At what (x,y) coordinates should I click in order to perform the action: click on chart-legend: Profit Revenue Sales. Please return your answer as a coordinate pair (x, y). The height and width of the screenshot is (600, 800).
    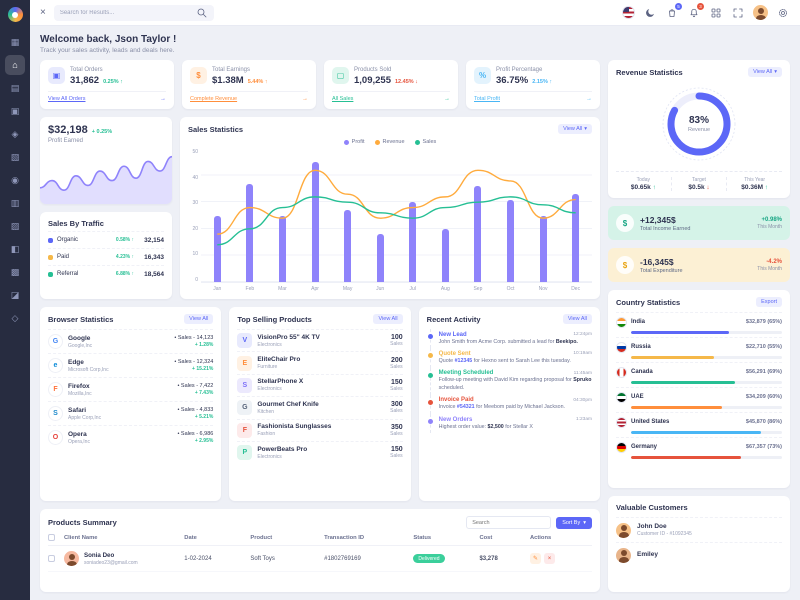
    Looking at the image, I should click on (390, 142).